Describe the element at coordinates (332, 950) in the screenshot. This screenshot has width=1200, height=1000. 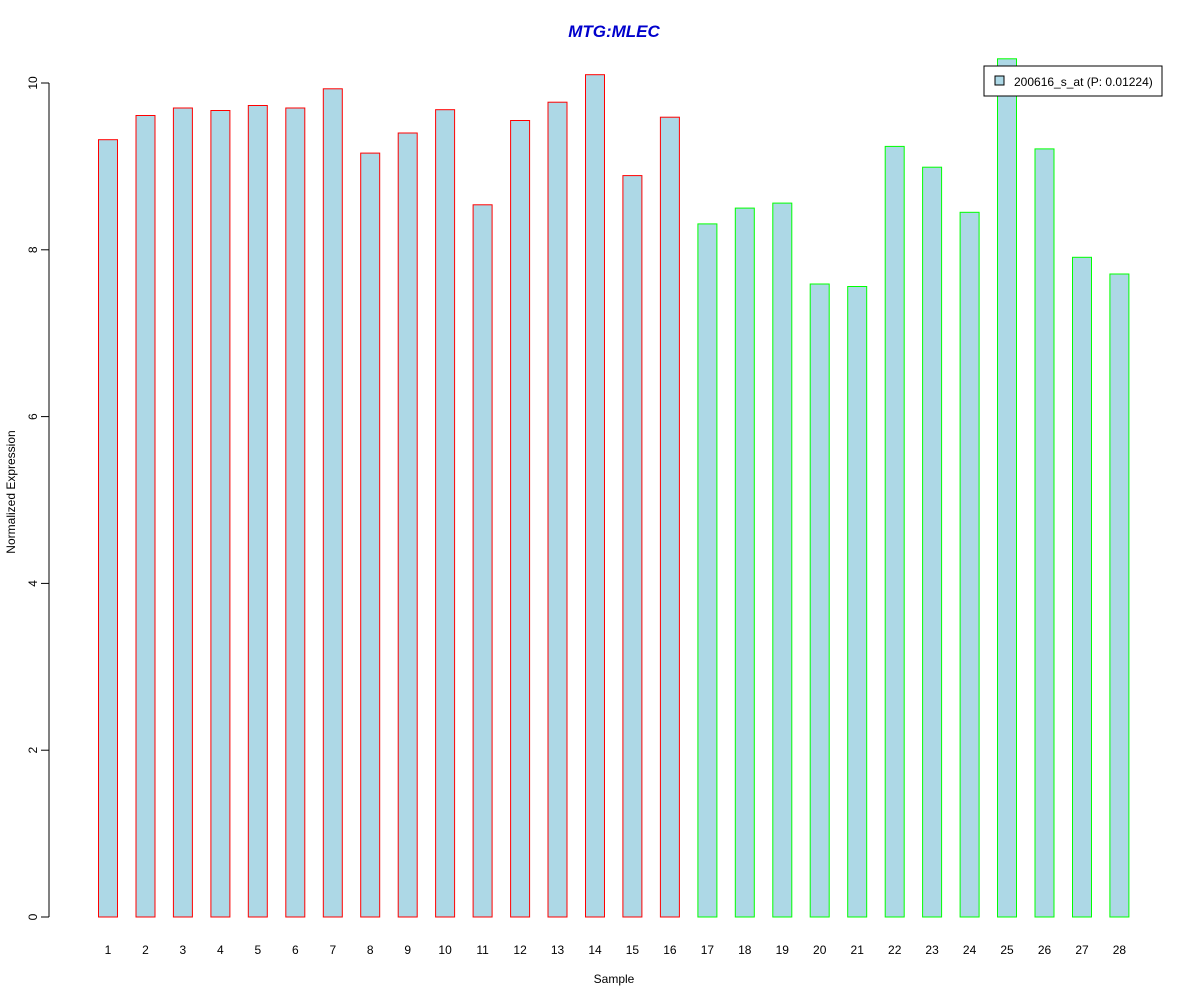
I see `x-tick-label: 7` at that location.